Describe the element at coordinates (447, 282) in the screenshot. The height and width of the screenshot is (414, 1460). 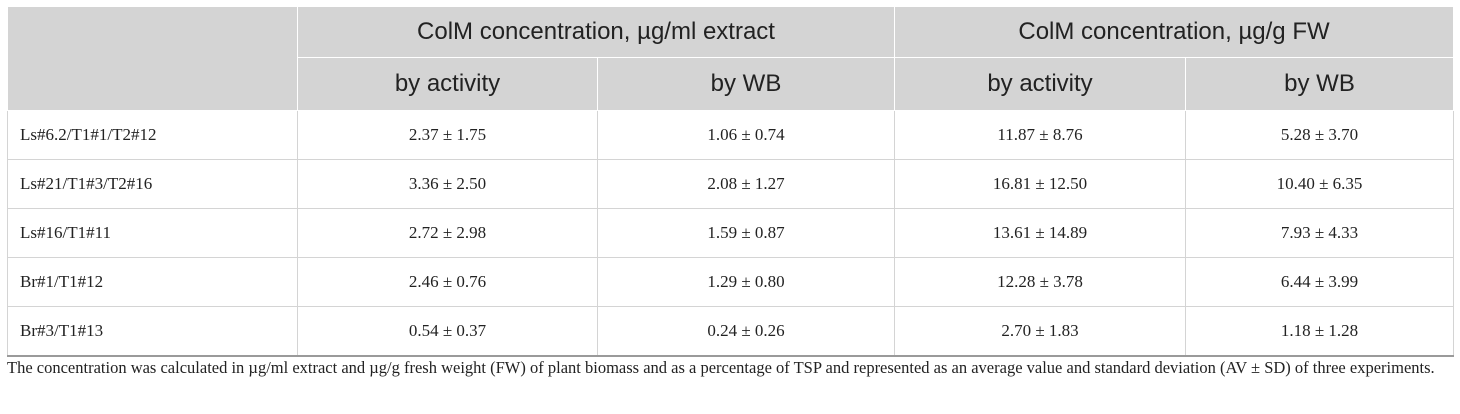
I see `cell-extract-activity: 2.46 ± 0.76` at that location.